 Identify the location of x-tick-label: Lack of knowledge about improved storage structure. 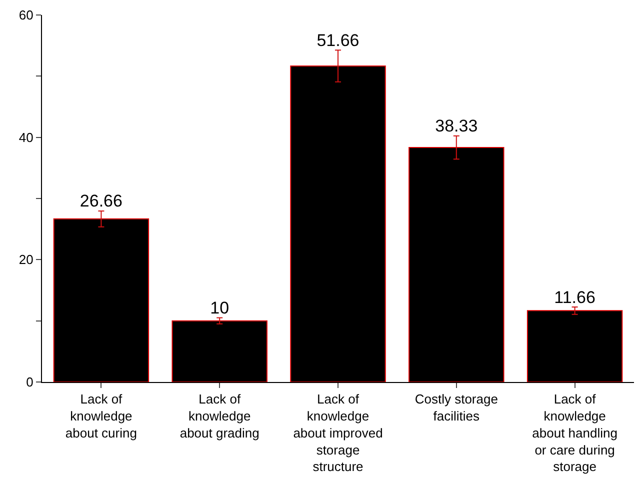
(338, 433).